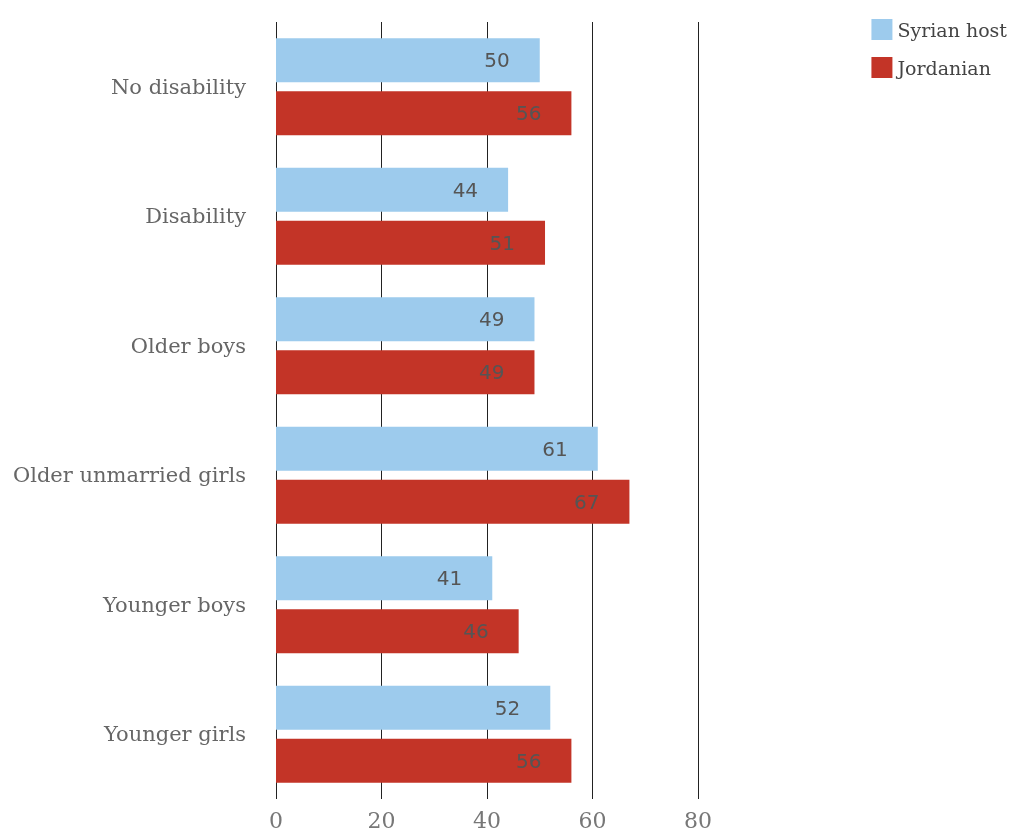 This screenshot has height=831, width=1016. Describe the element at coordinates (592, 819) in the screenshot. I see `x-tick-label: 60` at that location.